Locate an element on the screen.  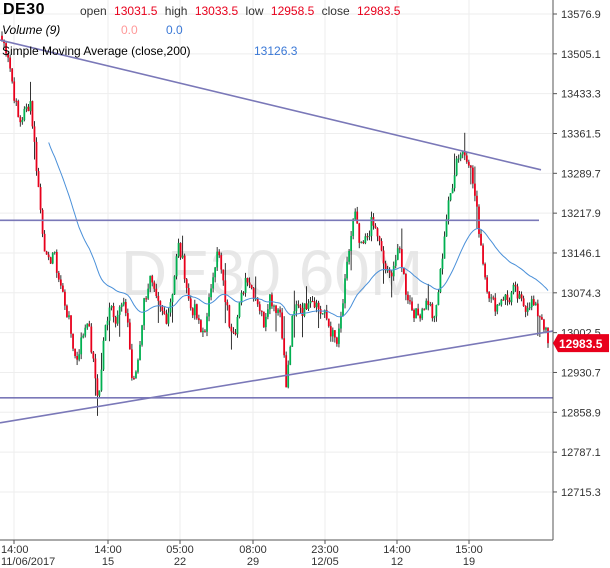
x-tick-date: 12/05 is located at coordinates (325, 562).